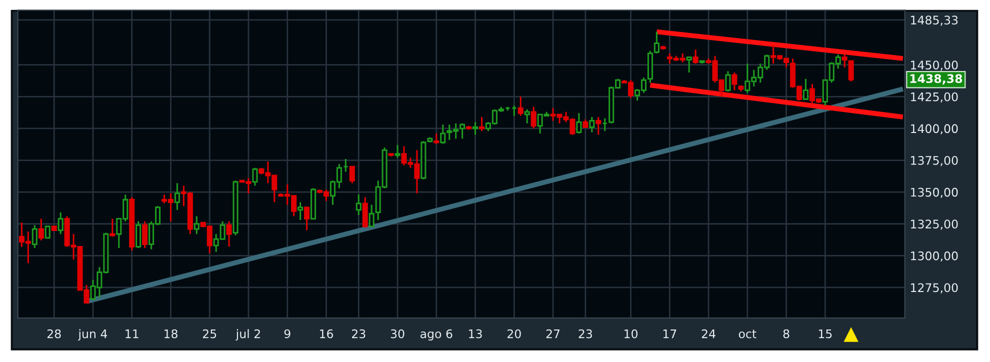 The width and height of the screenshot is (990, 362). I want to click on x-tick-label: ago 6, so click(436, 335).